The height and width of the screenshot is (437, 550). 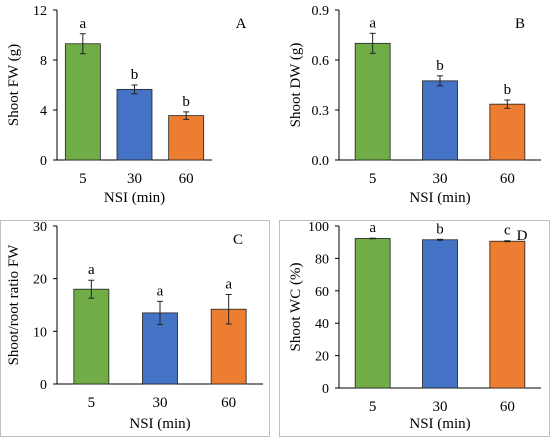 What do you see at coordinates (321, 111) in the screenshot?
I see `panel-b-ytick-label: 0.3` at bounding box center [321, 111].